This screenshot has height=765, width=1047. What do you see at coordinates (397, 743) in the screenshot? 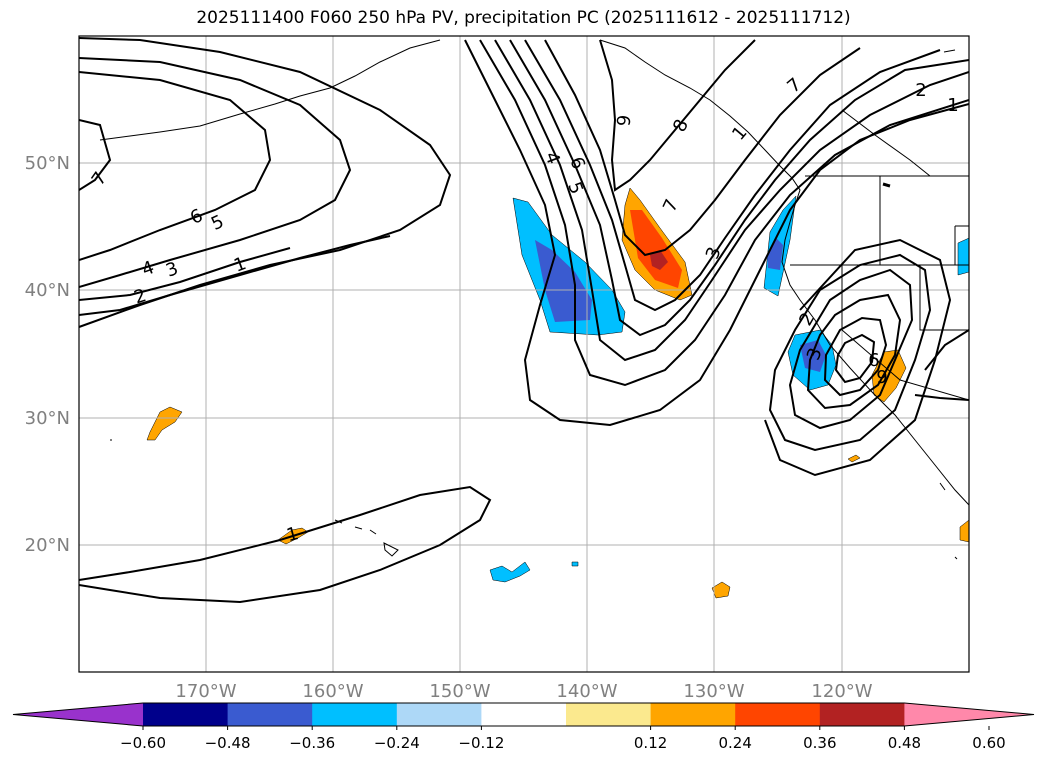
I see `colorbar-tick-label: −0.24` at bounding box center [397, 743].